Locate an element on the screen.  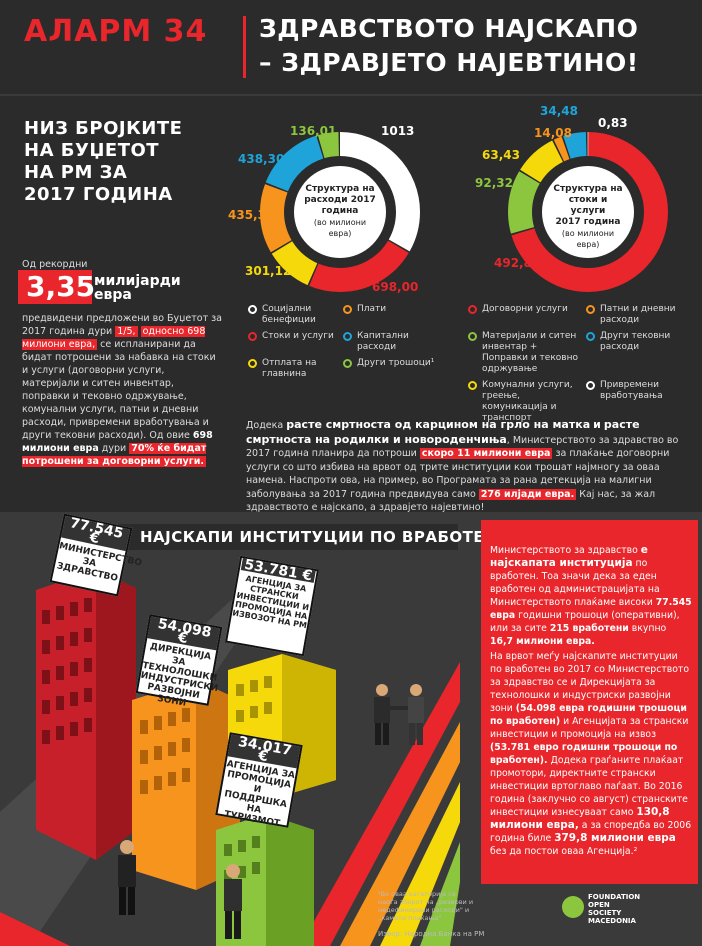
legend2-label-temp: Привремени вработувања is located at coordinates (631, 390).